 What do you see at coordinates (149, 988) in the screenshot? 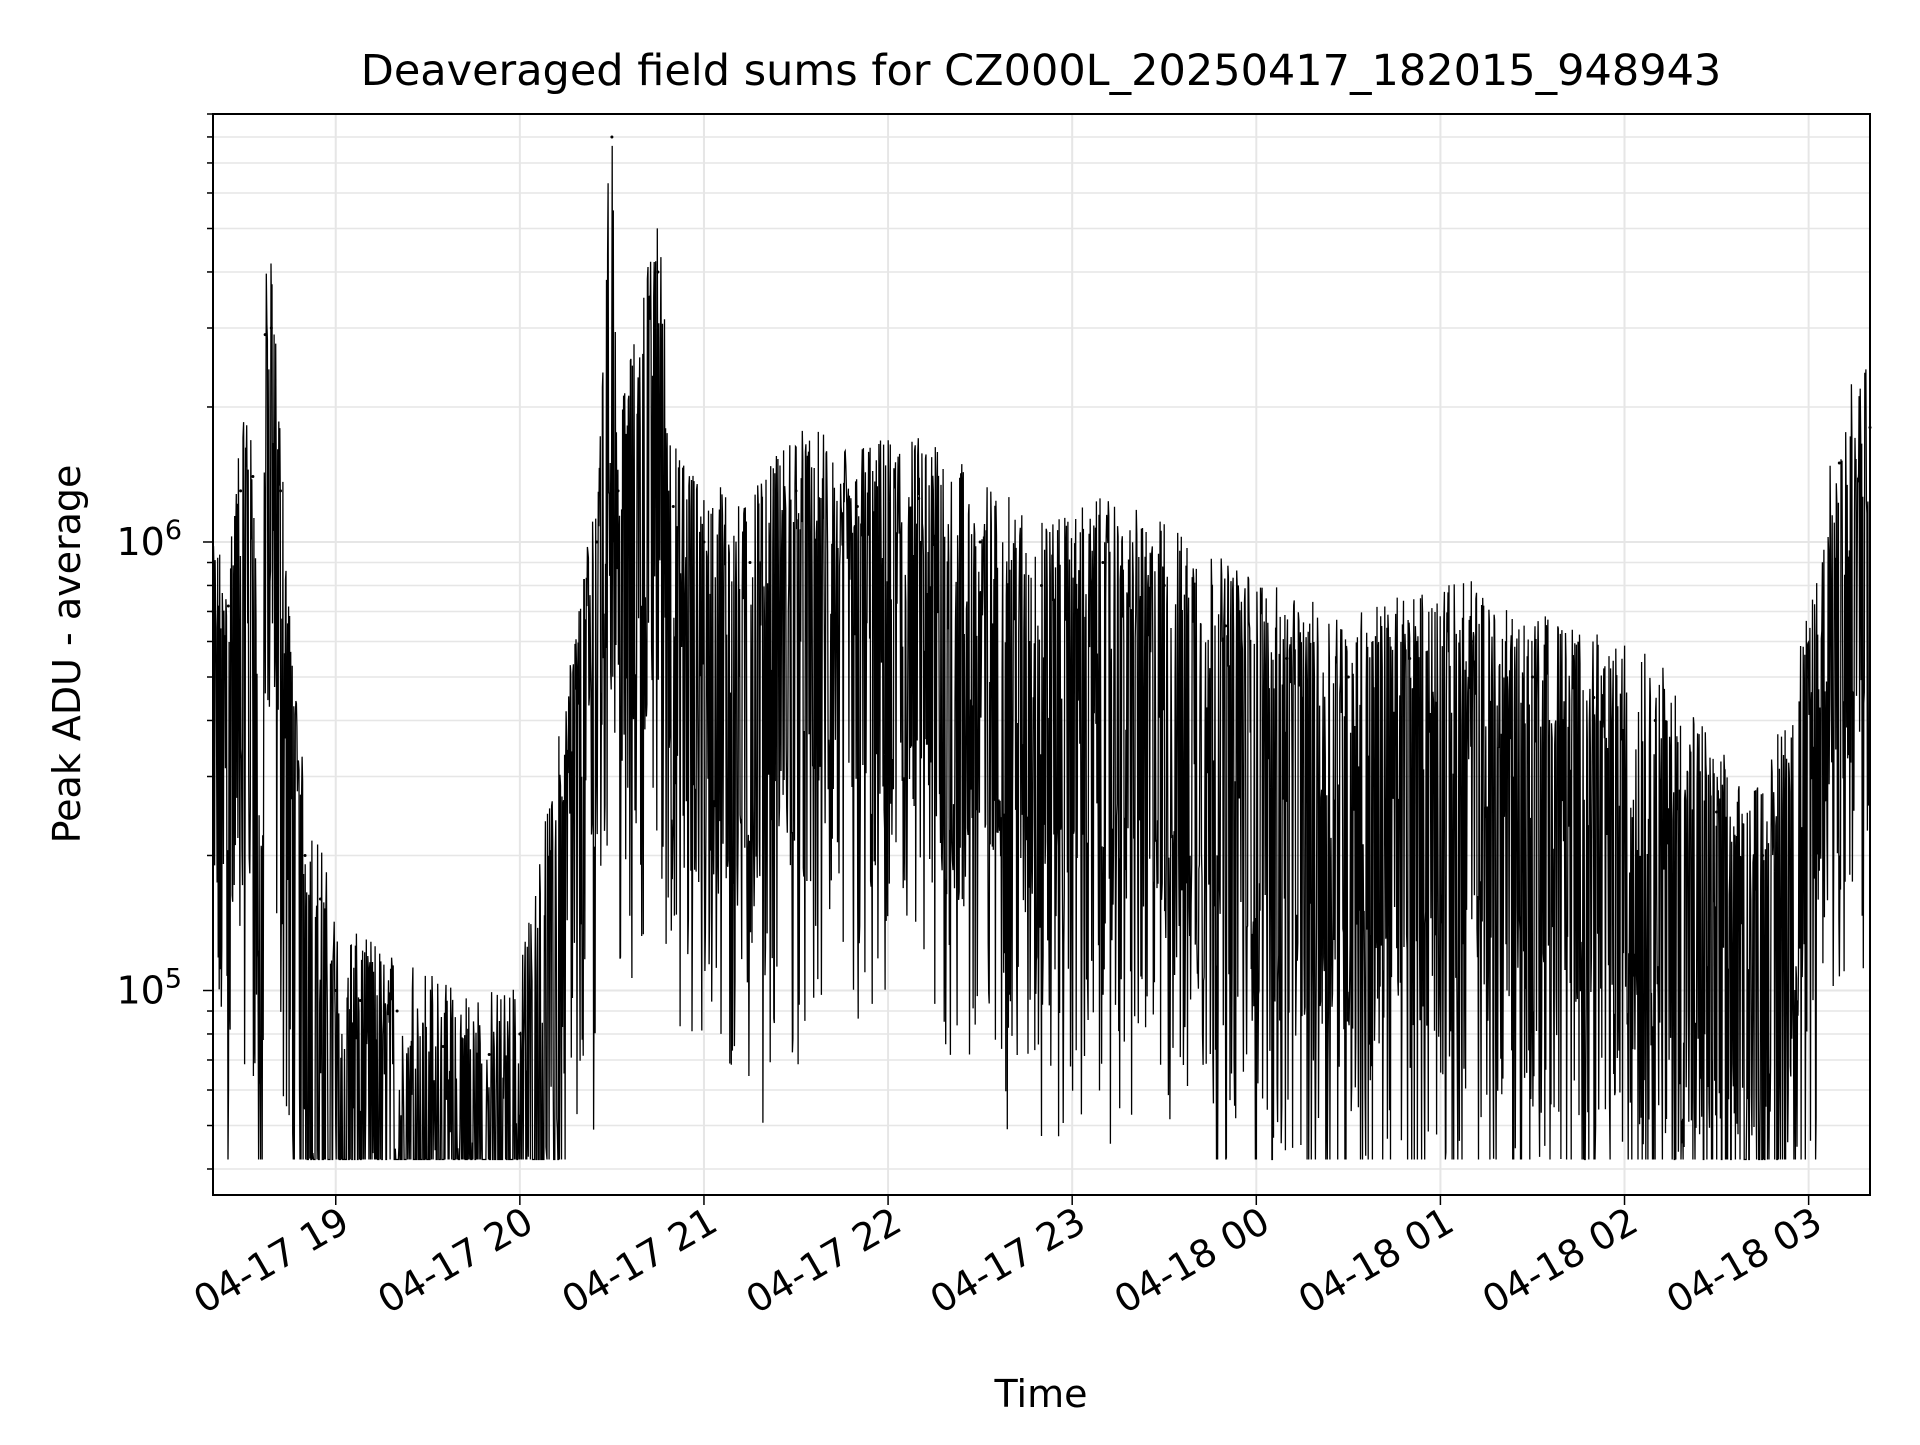
I see `y-tick-label: 105` at bounding box center [149, 988].